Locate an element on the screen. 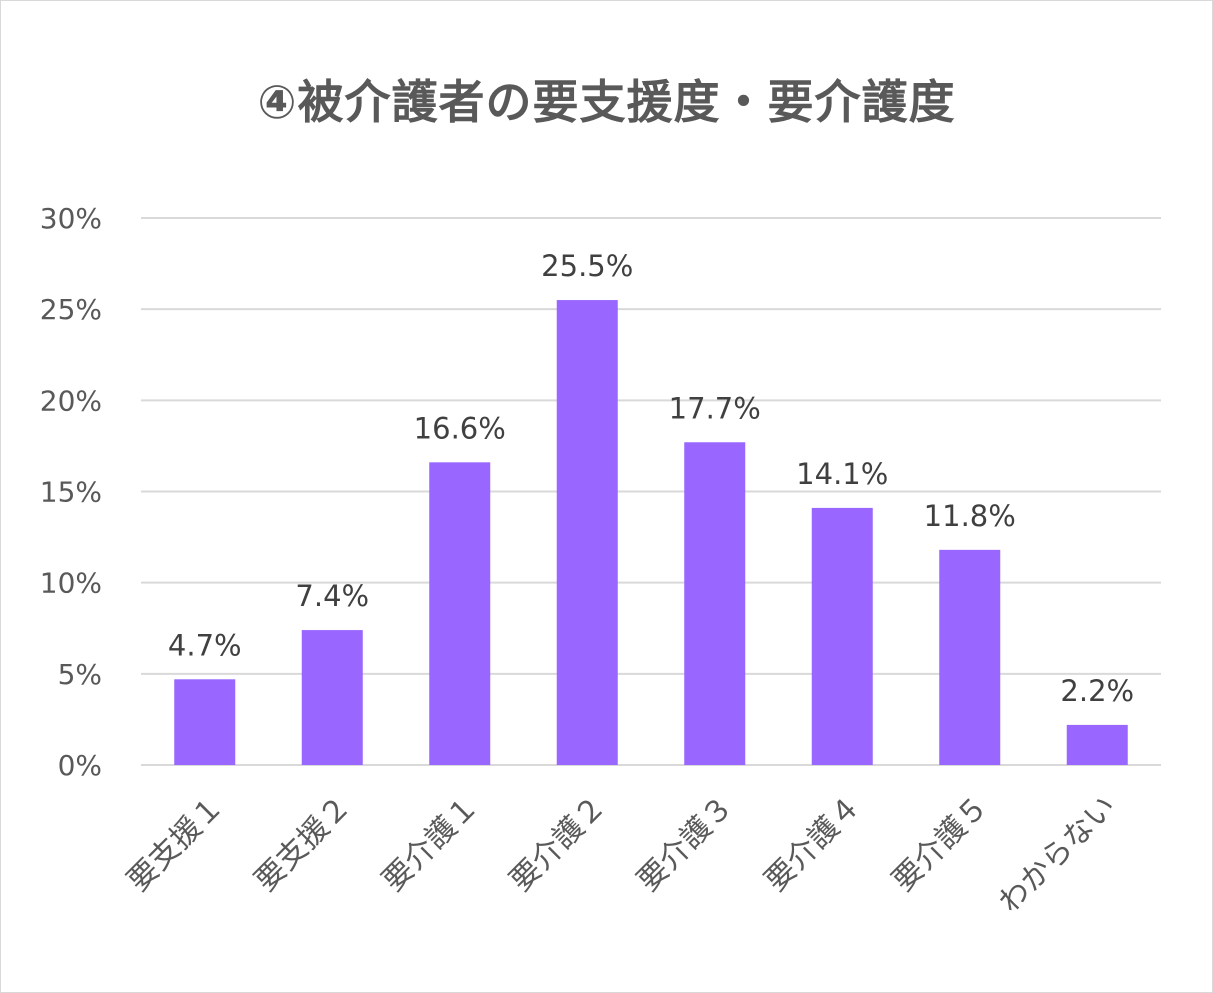 Image resolution: width=1213 pixels, height=993 pixels. y-tick-label: 30% is located at coordinates (71, 218).